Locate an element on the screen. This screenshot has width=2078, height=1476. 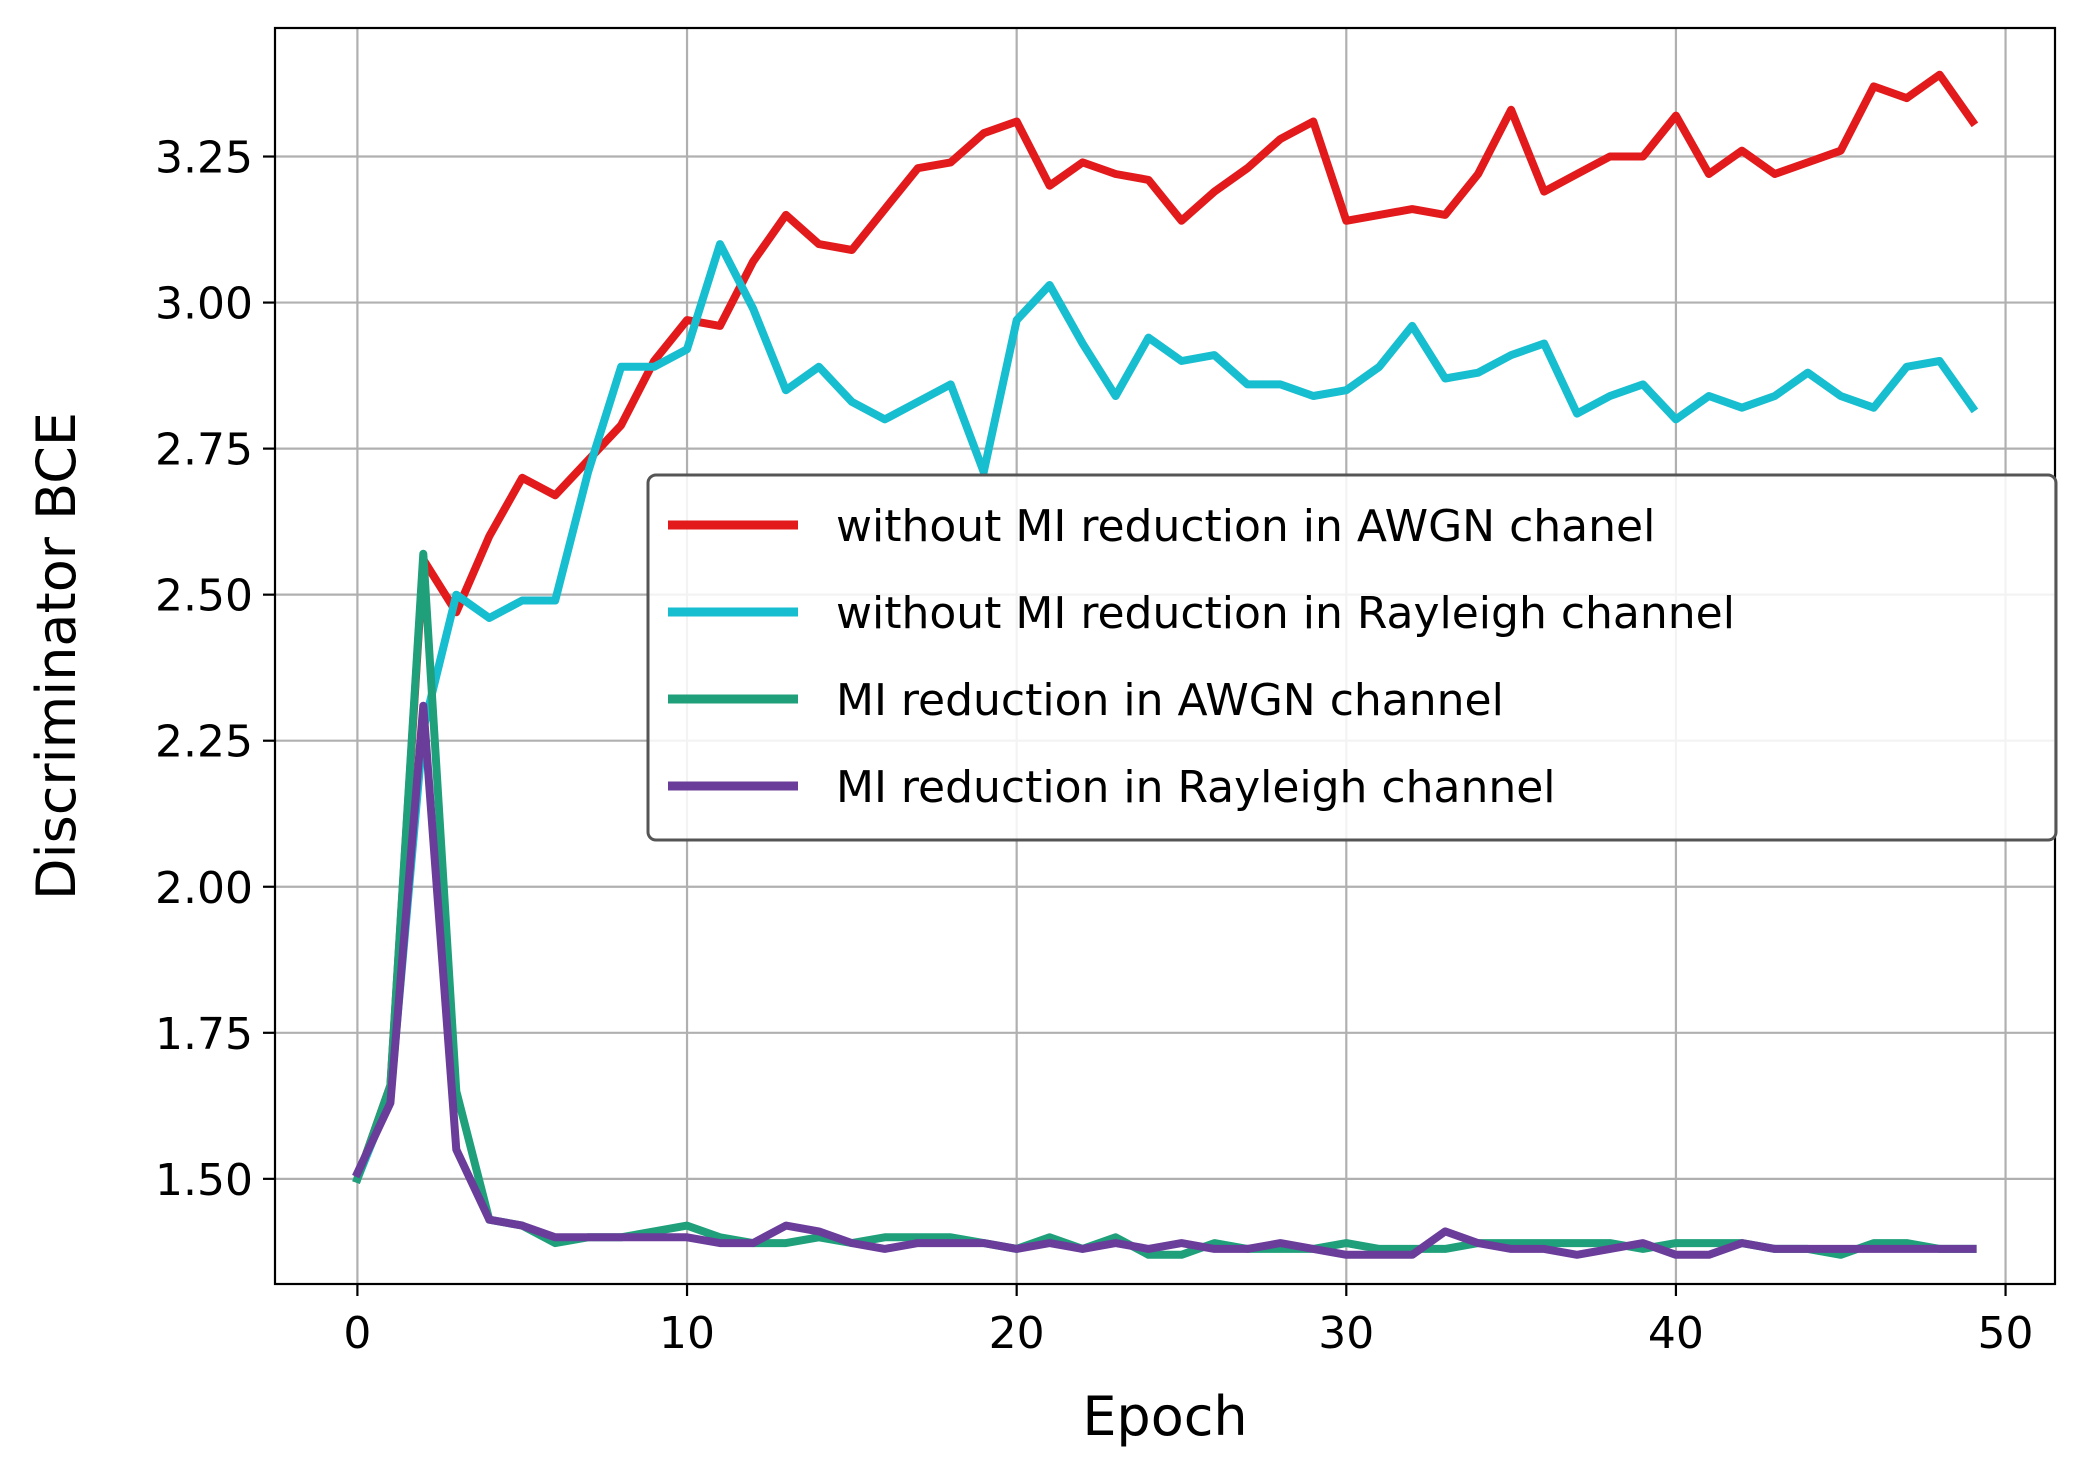
x-tick-label: 10 is located at coordinates (687, 1333).